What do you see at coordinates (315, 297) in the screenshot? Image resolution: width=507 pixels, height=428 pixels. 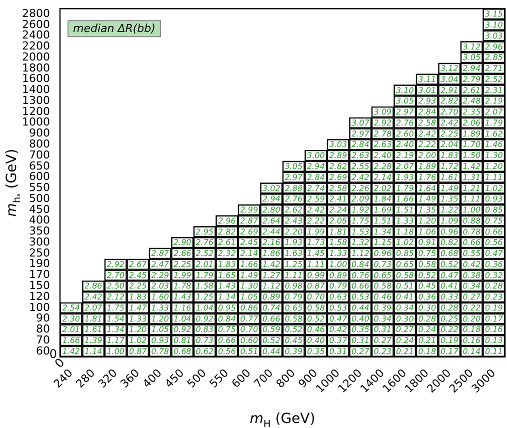 I see `data-label: 0.70` at bounding box center [315, 297].